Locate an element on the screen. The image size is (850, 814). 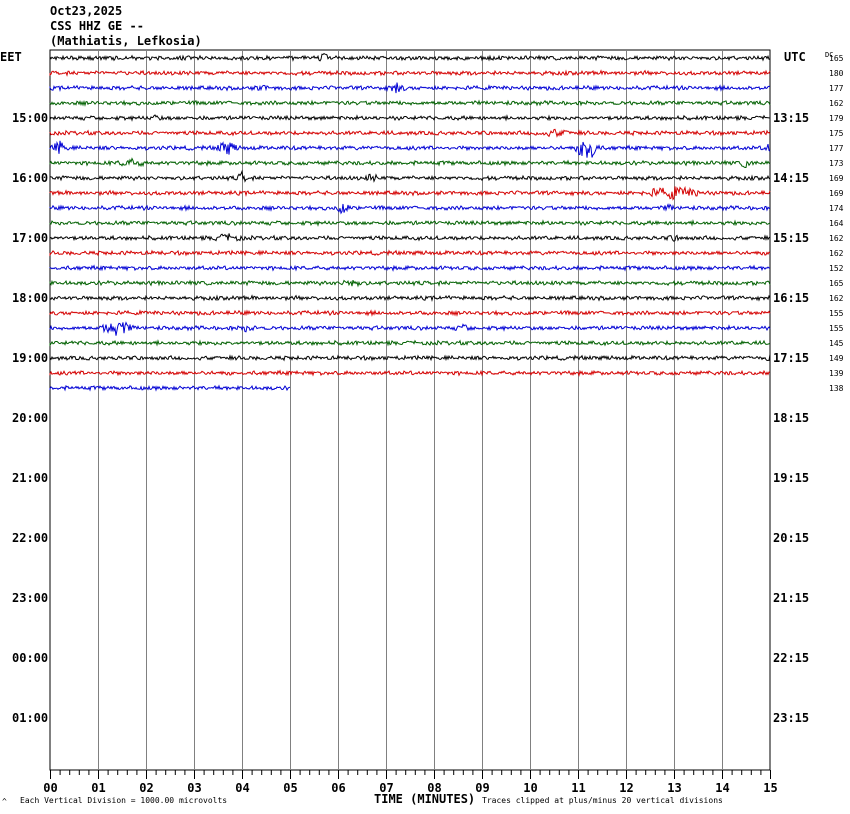
right-hour-label: 16:15 is located at coordinates (791, 298).